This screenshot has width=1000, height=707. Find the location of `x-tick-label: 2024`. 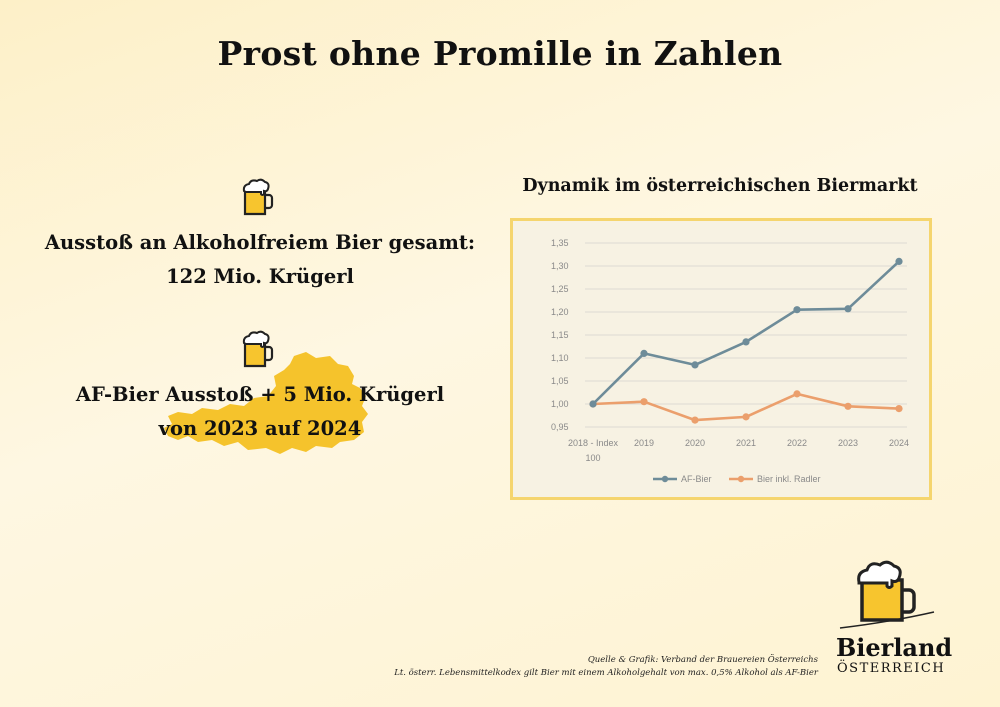

x-tick-label: 2024 is located at coordinates (899, 443).